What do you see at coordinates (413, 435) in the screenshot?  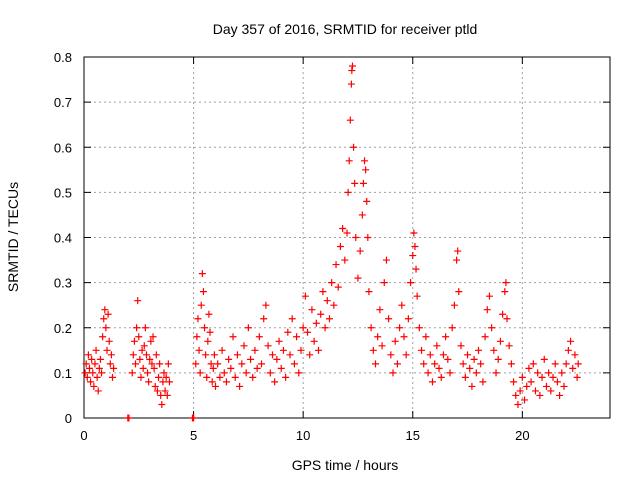 I see `x-tick-label: 15` at bounding box center [413, 435].